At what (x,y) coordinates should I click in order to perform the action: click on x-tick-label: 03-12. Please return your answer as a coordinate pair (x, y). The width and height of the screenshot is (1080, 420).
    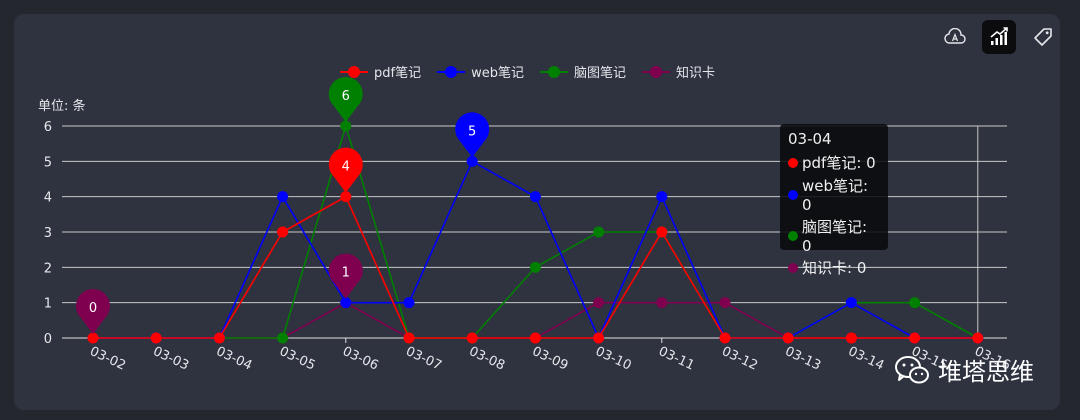
    Looking at the image, I should click on (739, 359).